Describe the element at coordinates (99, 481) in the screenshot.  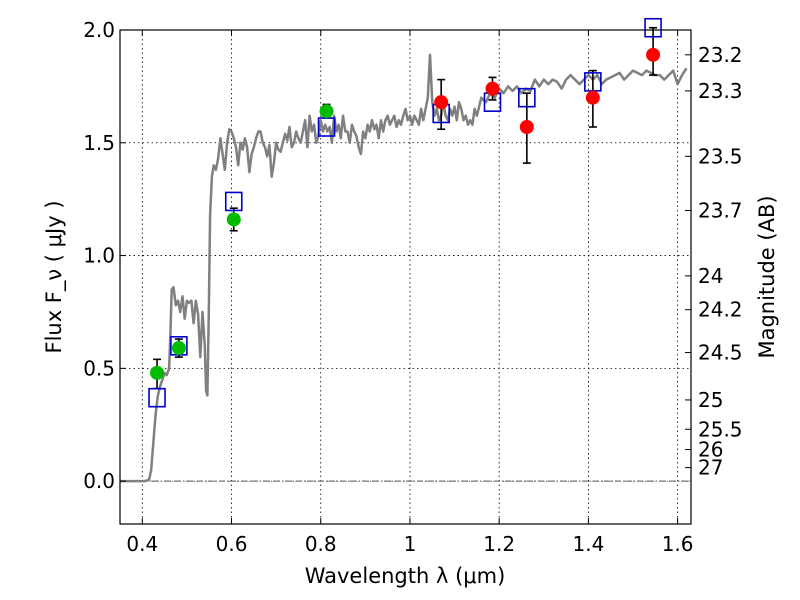
I see `y-tick-label-0: 0.0` at that location.